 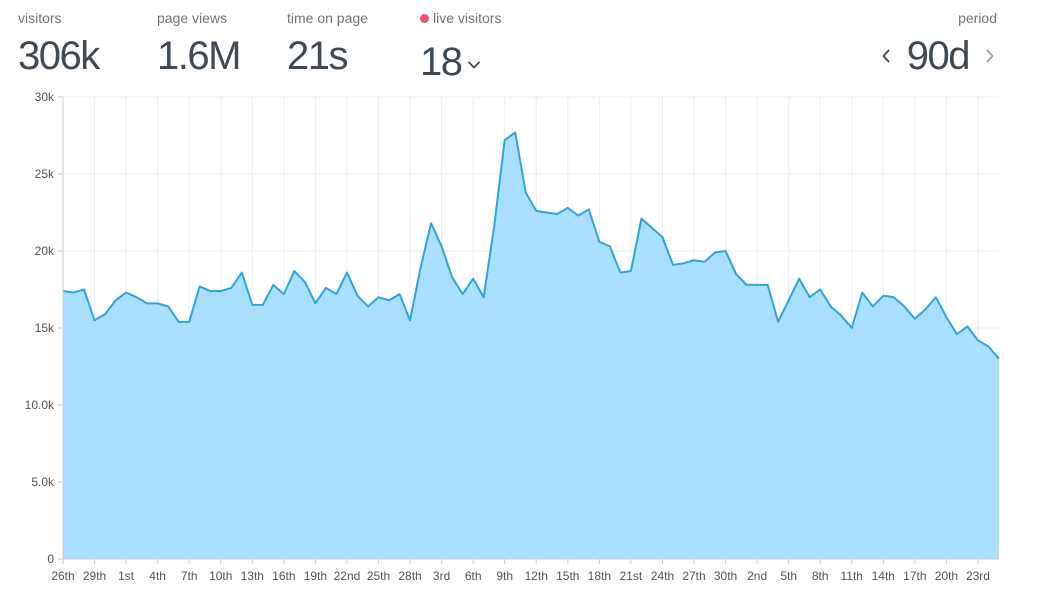 What do you see at coordinates (199, 45) in the screenshot?
I see `page-views-stat: page views 1.6M` at bounding box center [199, 45].